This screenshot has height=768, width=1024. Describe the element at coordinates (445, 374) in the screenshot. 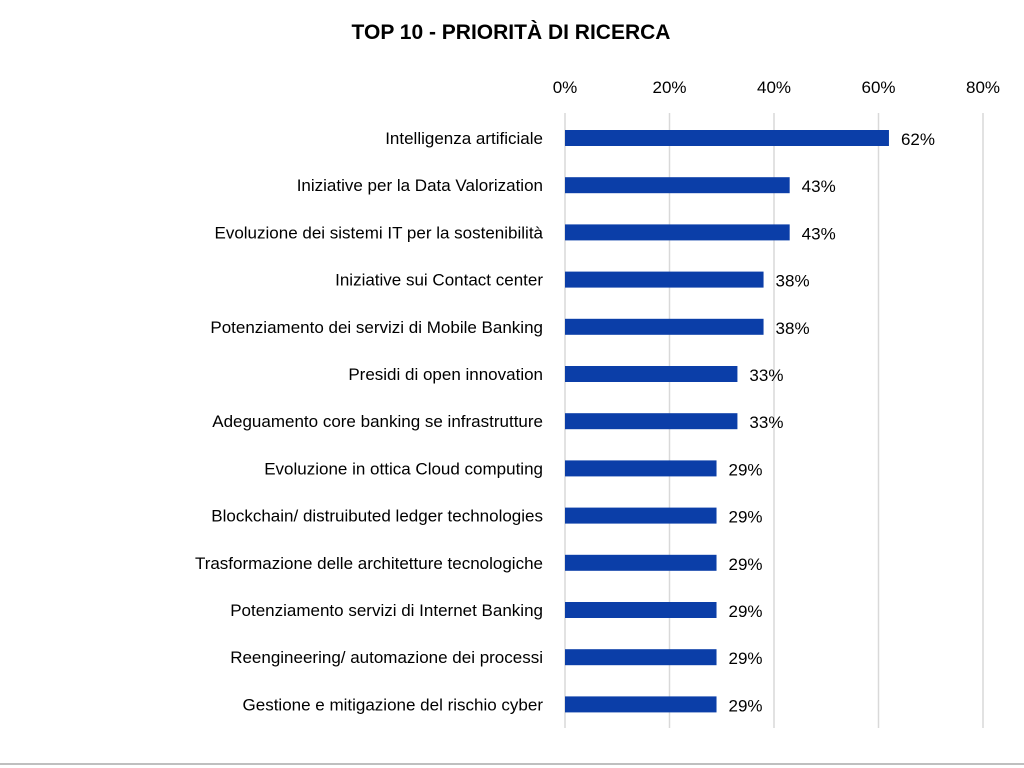

I see `category-label: Presidi di open innovation` at that location.